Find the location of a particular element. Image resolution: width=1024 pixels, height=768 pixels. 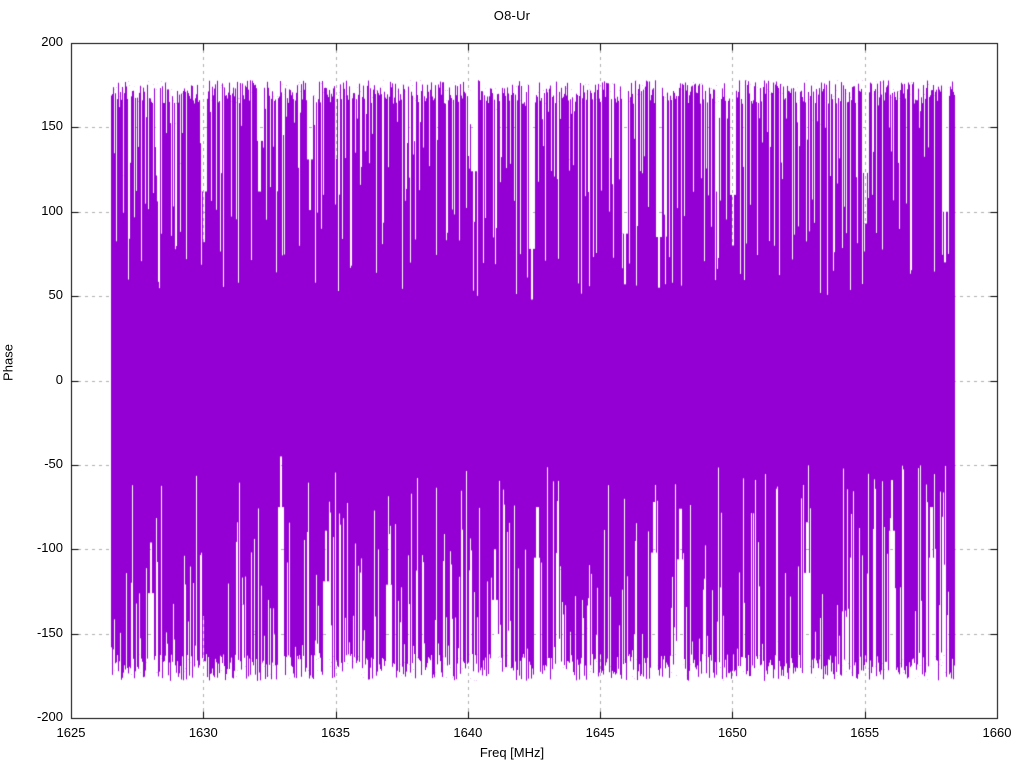

x-tick-label: 1625 is located at coordinates (71, 732).